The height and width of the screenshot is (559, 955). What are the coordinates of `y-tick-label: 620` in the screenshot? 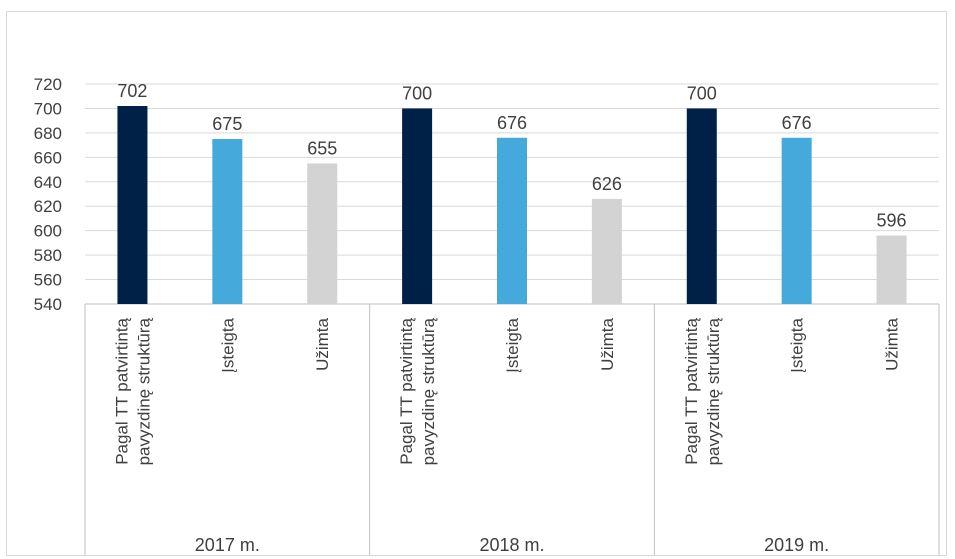 It's located at (48, 206).